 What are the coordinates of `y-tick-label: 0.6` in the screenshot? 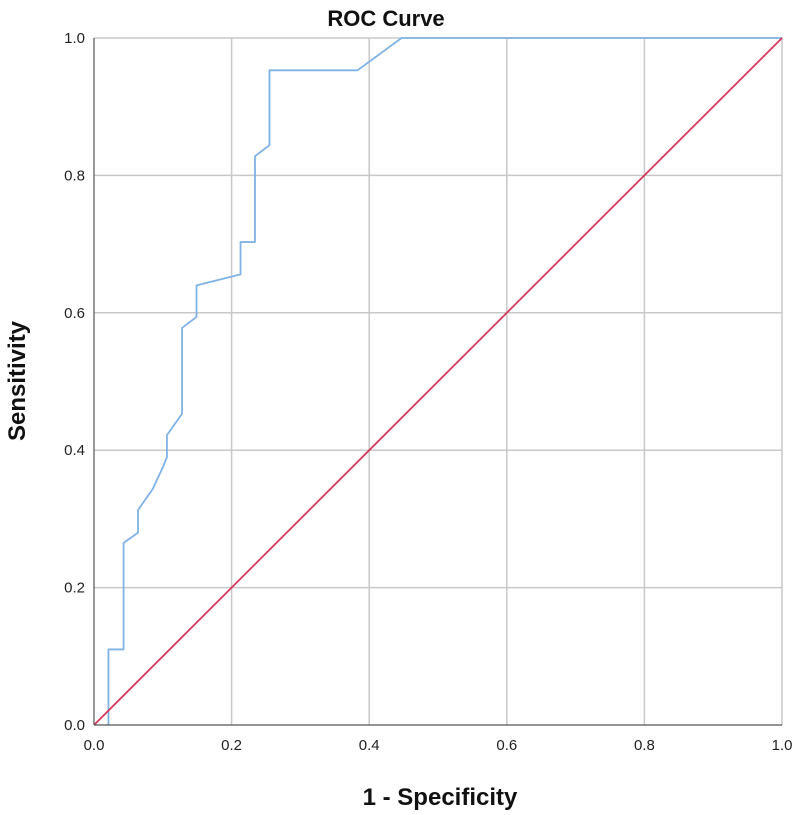 It's located at (74, 313).